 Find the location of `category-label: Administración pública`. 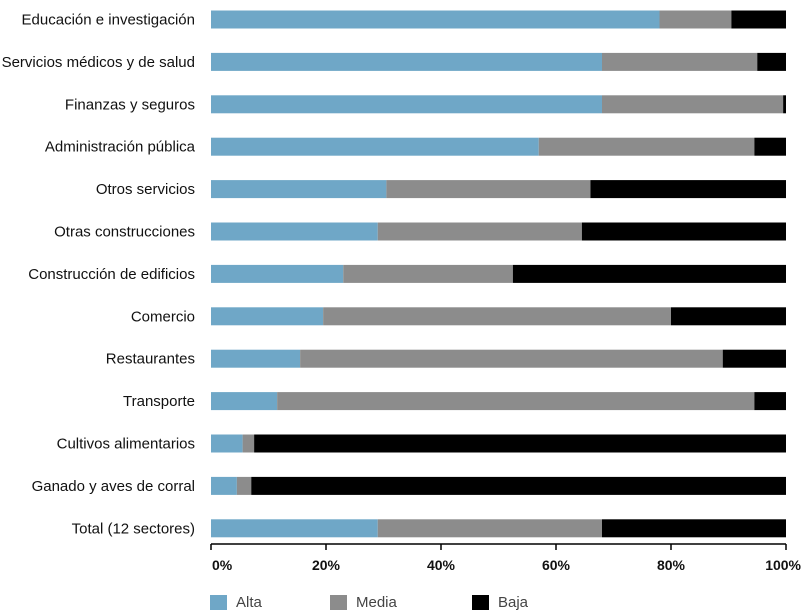

category-label: Administración pública is located at coordinates (120, 147).